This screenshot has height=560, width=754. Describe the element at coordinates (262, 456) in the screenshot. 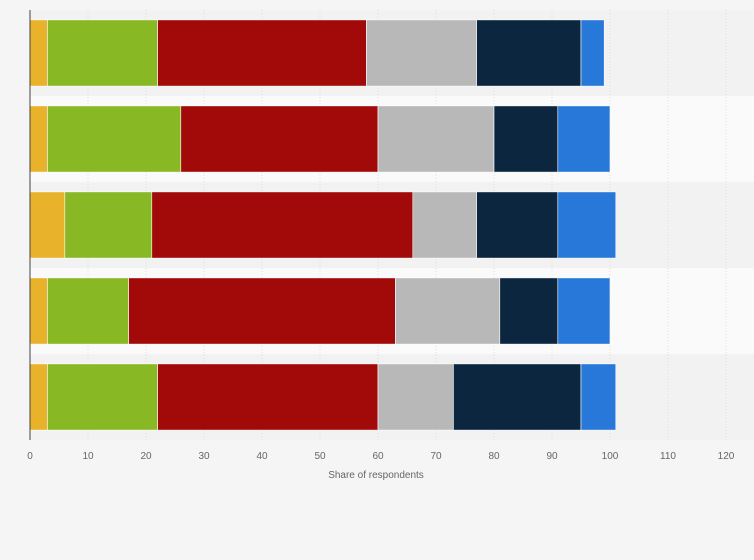

I see `x-tick-label: 40` at that location.